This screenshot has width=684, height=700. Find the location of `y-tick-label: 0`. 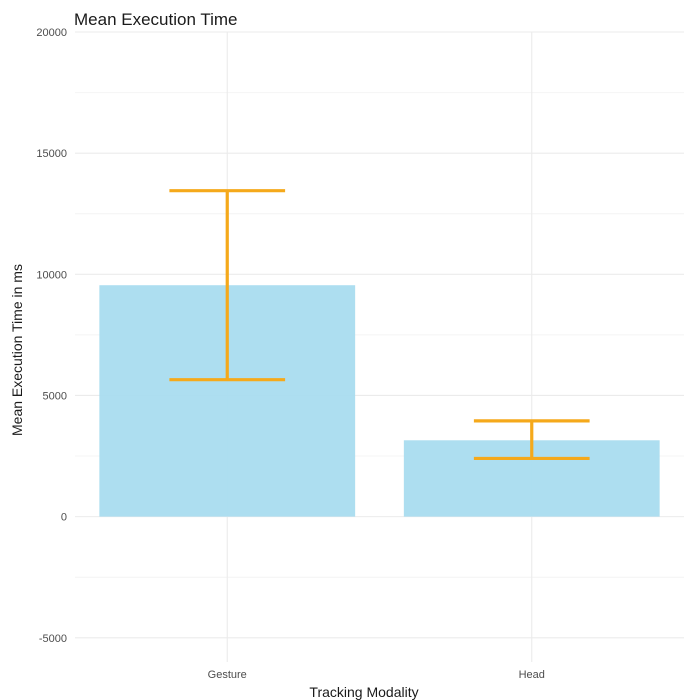

y-tick-label: 0 is located at coordinates (64, 518).